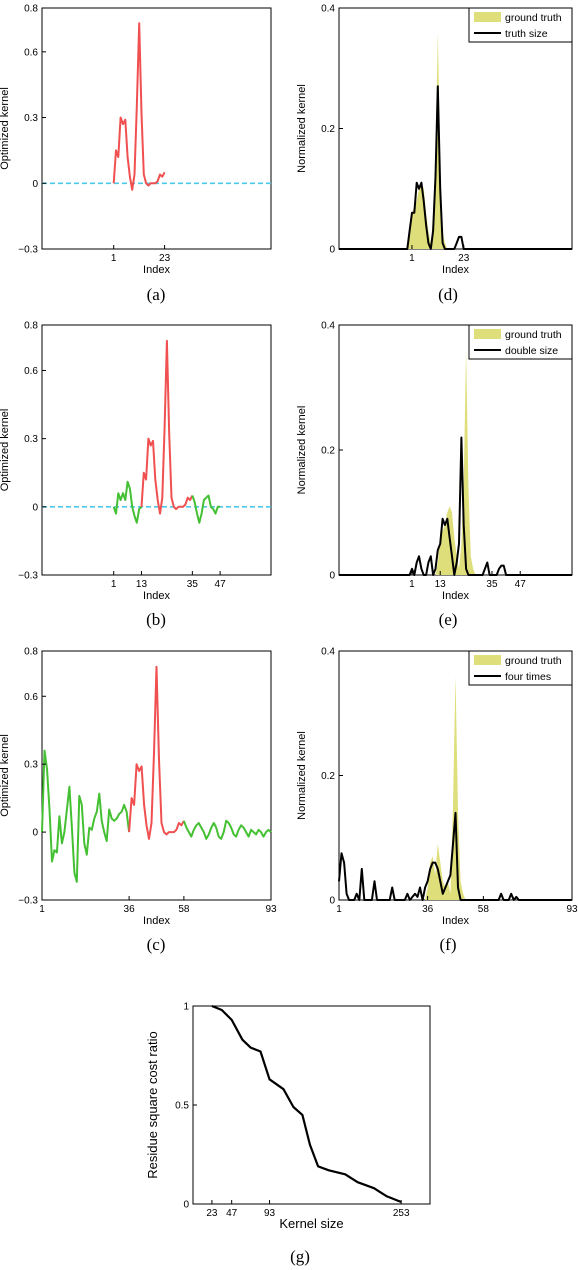 This screenshot has height=1270, width=578. What do you see at coordinates (300, 1256) in the screenshot?
I see `panel-caption: (g)` at bounding box center [300, 1256].